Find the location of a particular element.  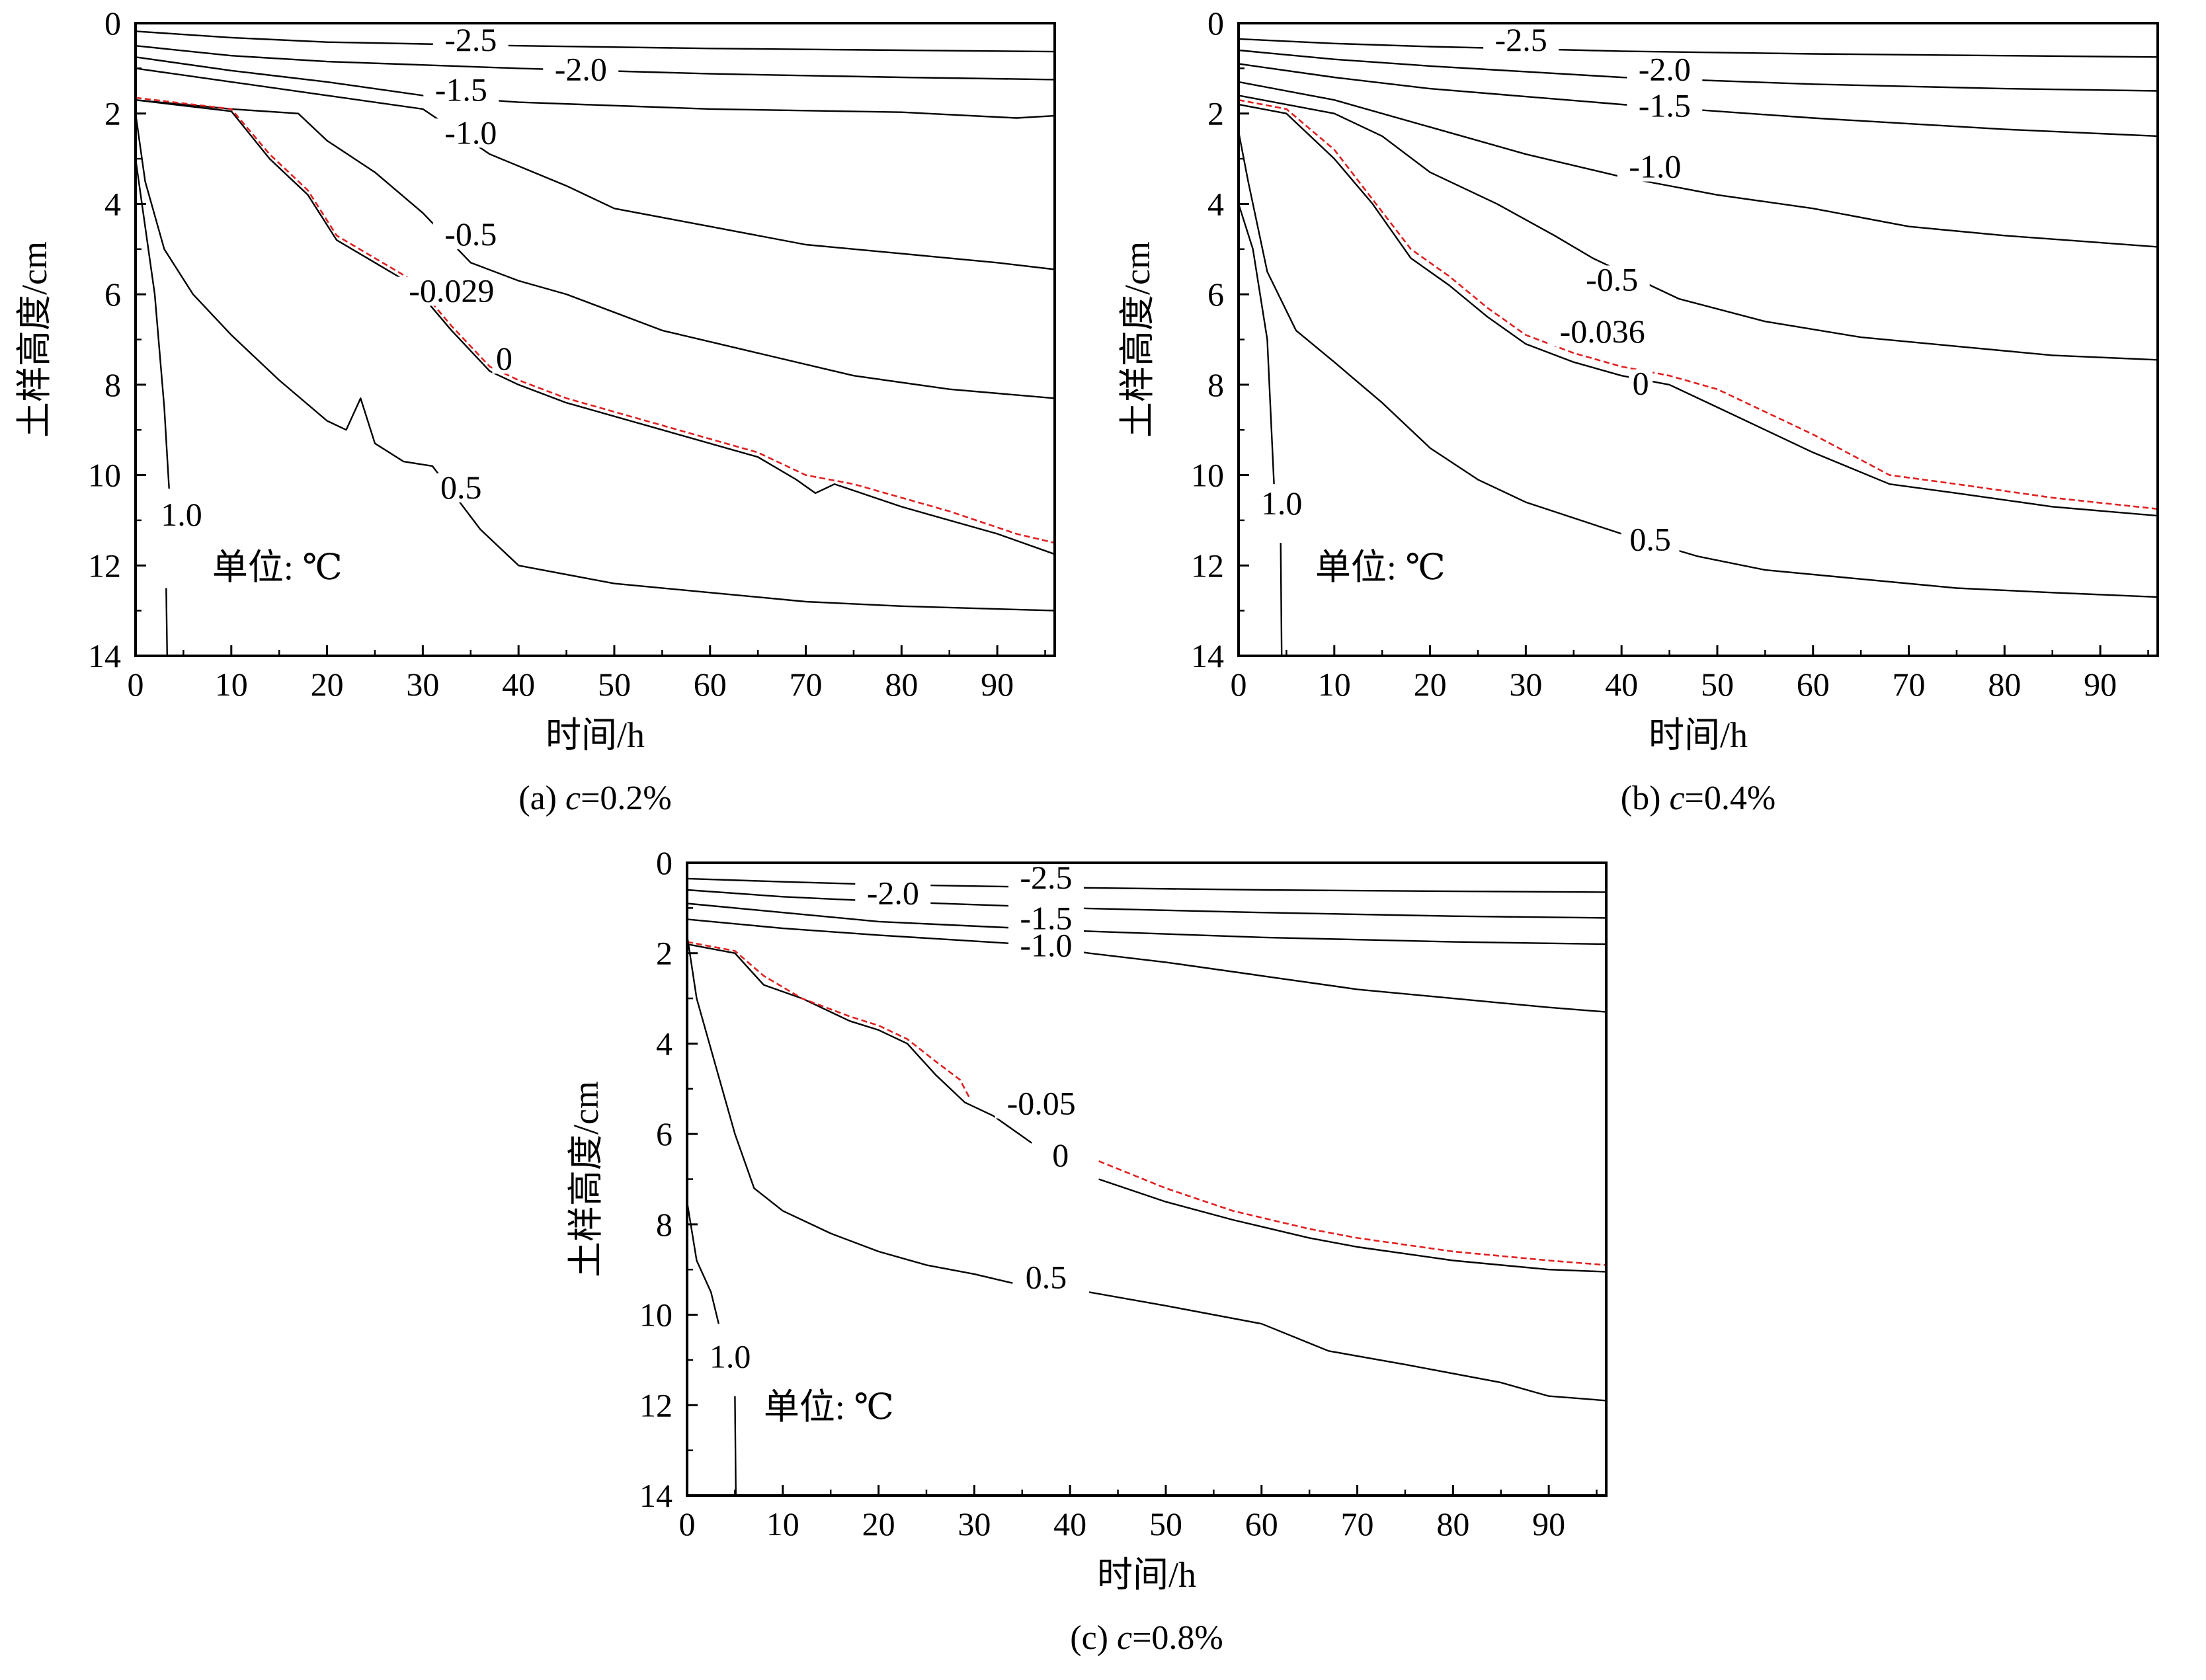

caption-variable: c is located at coordinates (1676, 798).